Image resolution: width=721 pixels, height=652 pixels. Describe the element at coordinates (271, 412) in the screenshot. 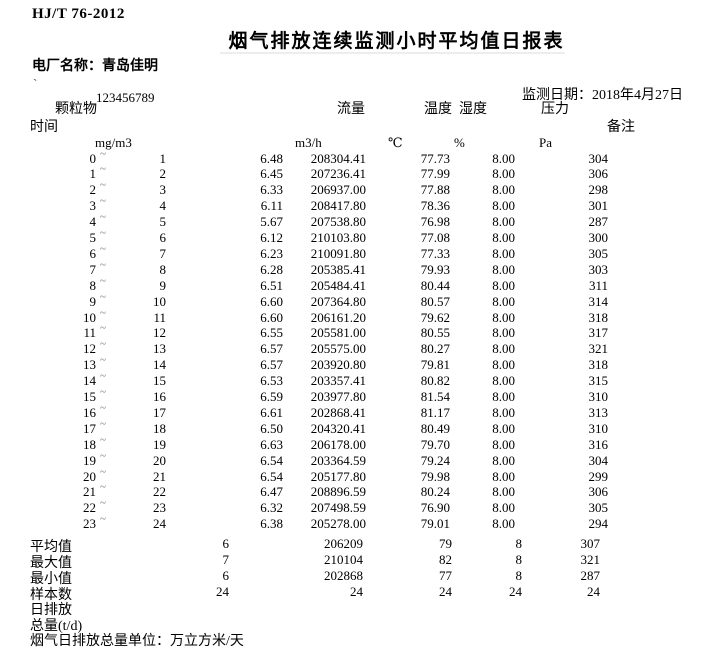

I see `particulate-cell: 6.61` at that location.